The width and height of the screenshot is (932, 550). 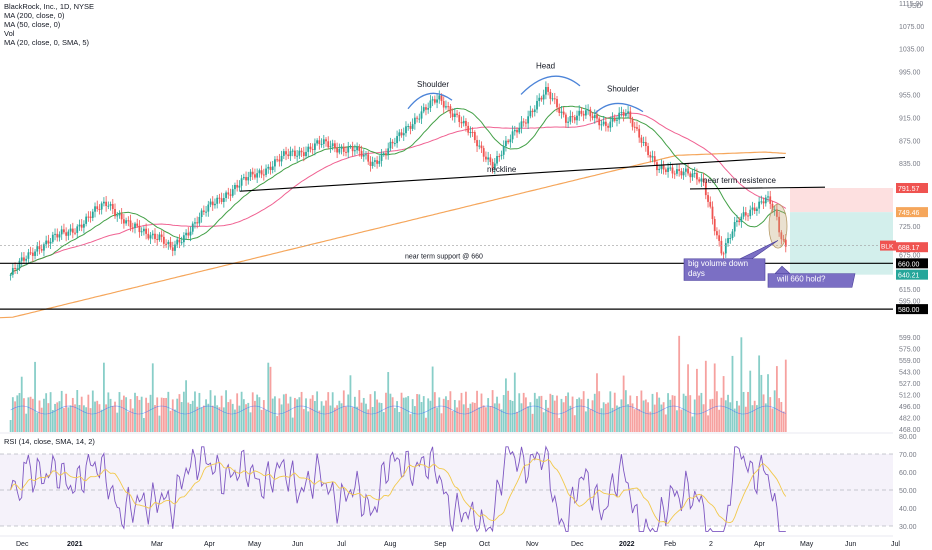 I want to click on price-axis-tick: 1035.00, so click(x=911, y=50).